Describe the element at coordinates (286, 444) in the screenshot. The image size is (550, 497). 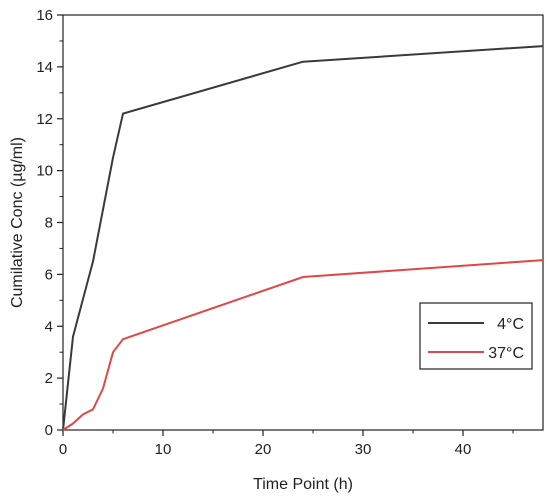
I see `x-axis: 0 10 20 30 40` at that location.